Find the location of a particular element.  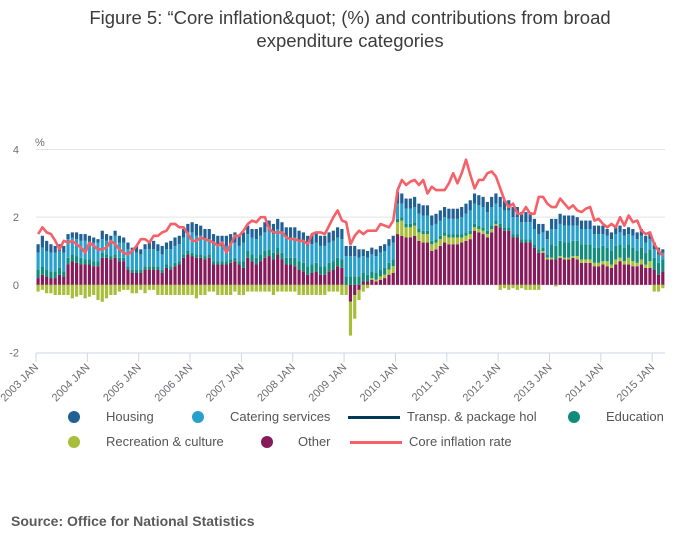

legend-item-housing: Housing is located at coordinates (350, 418).